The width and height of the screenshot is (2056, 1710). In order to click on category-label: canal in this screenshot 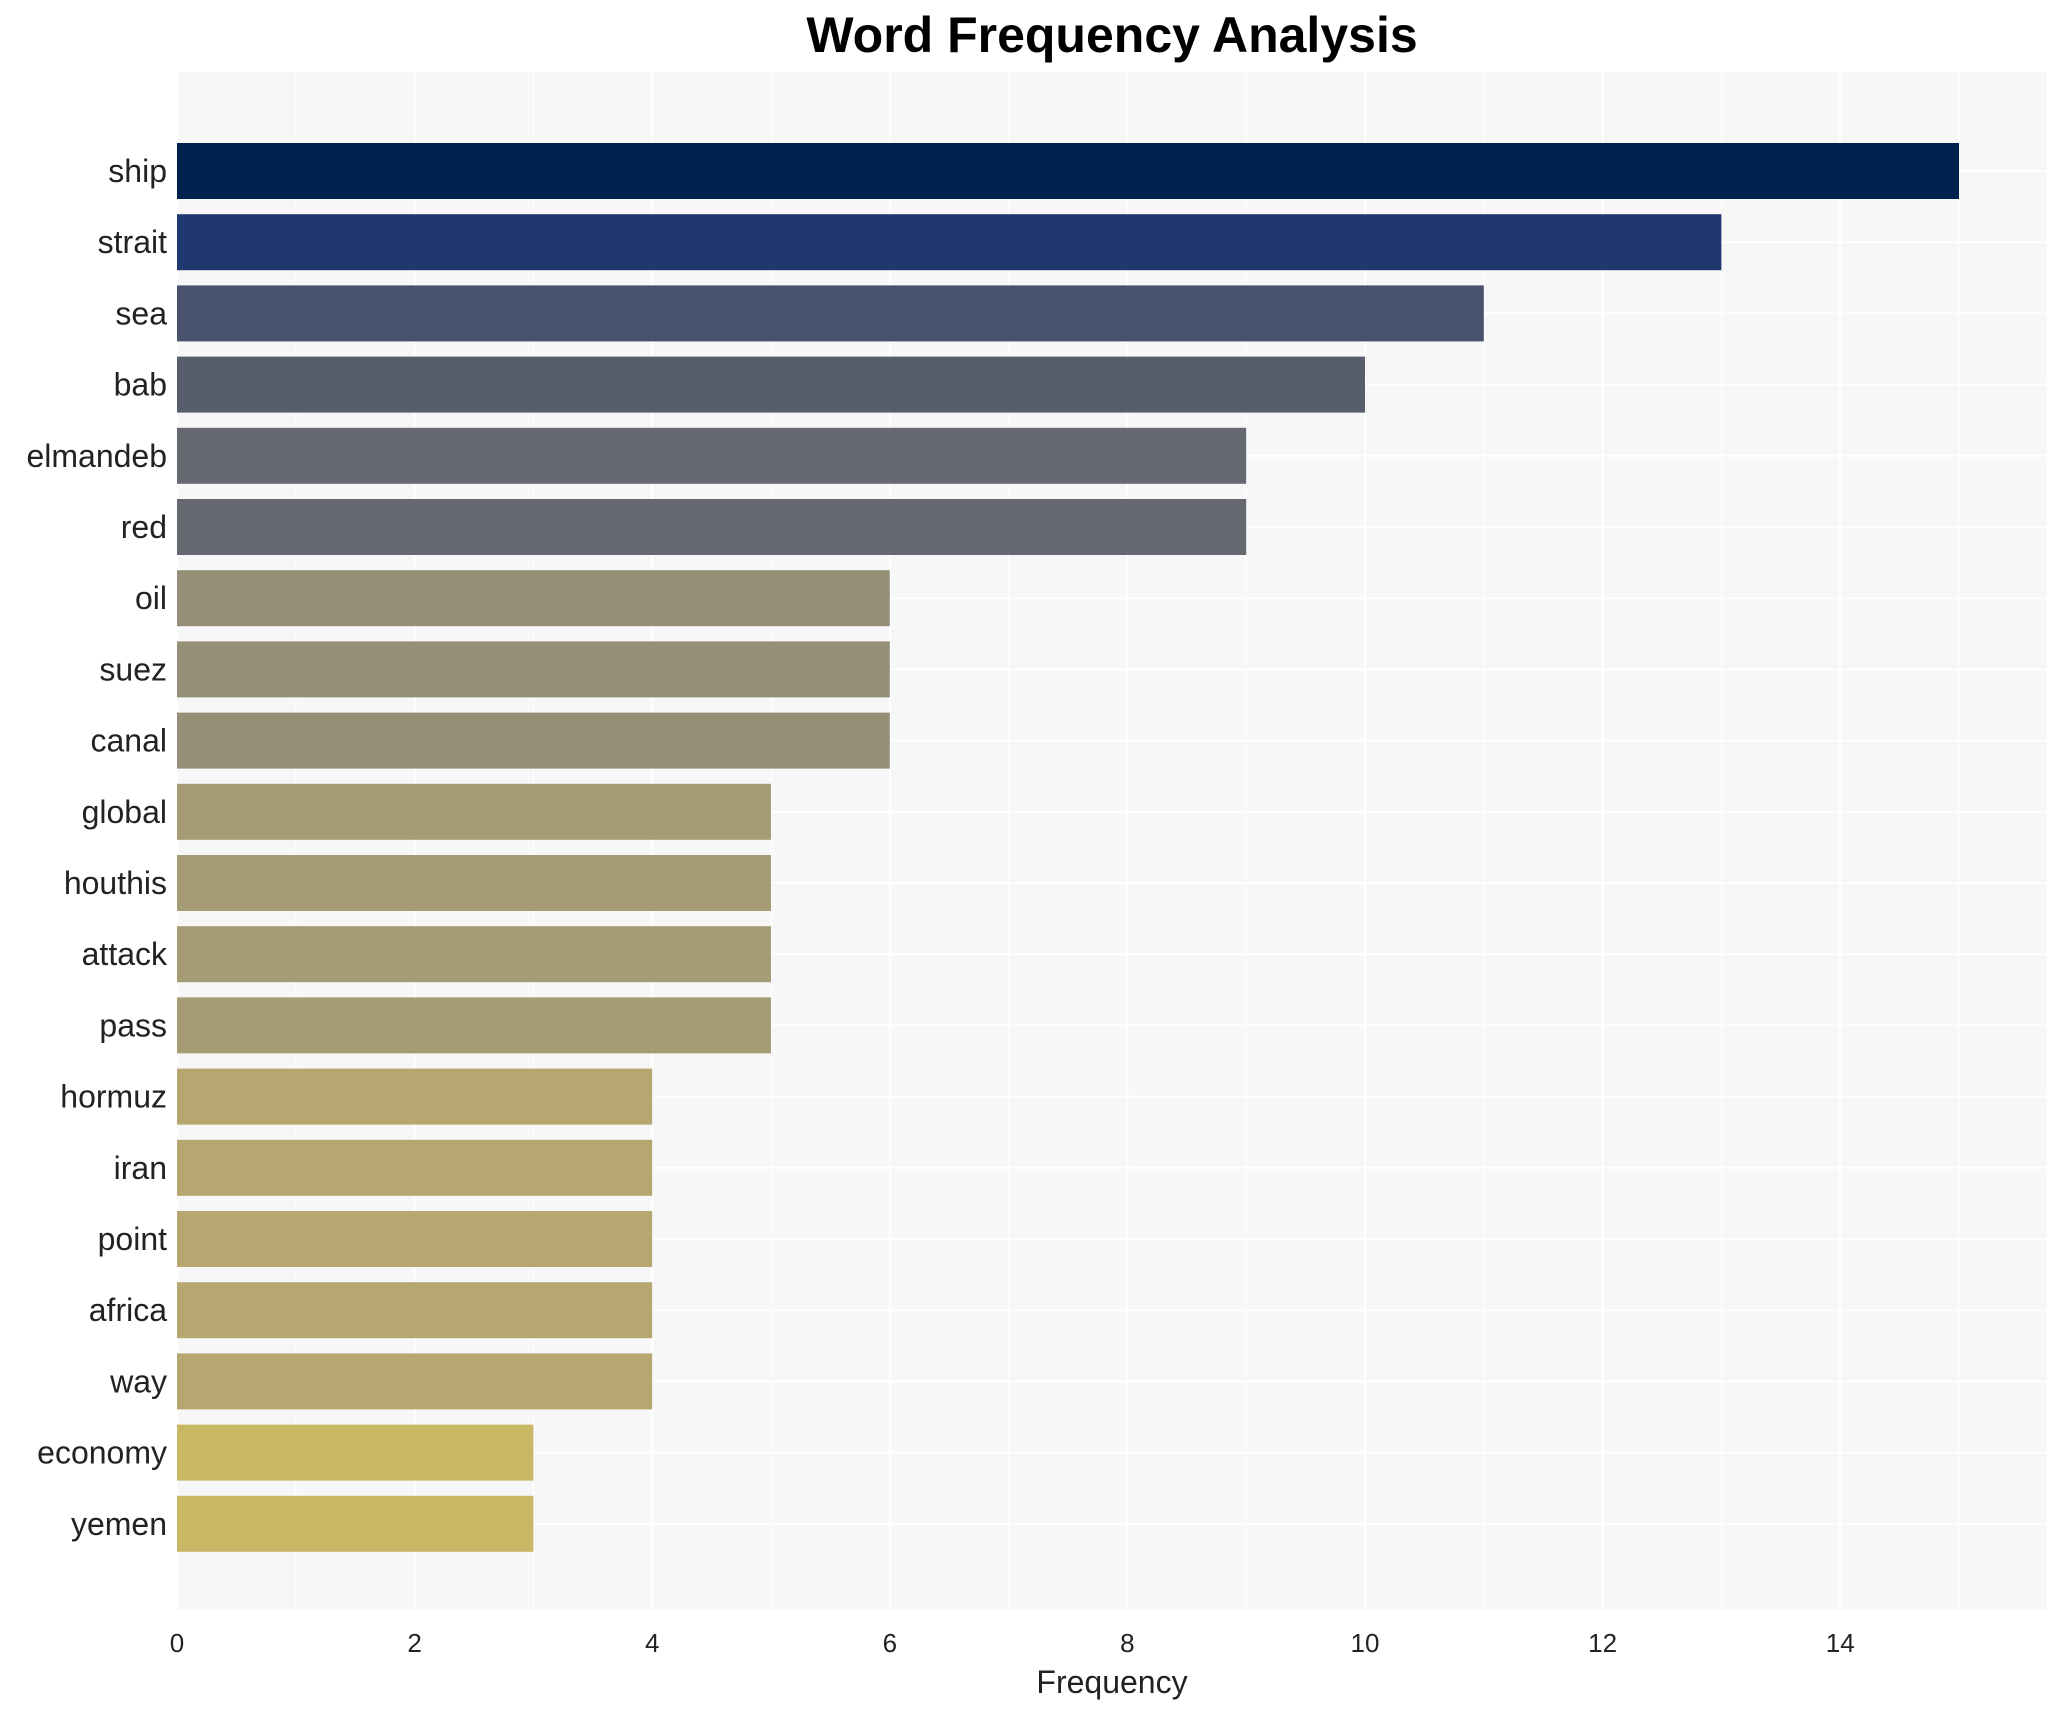, I will do `click(129, 741)`.